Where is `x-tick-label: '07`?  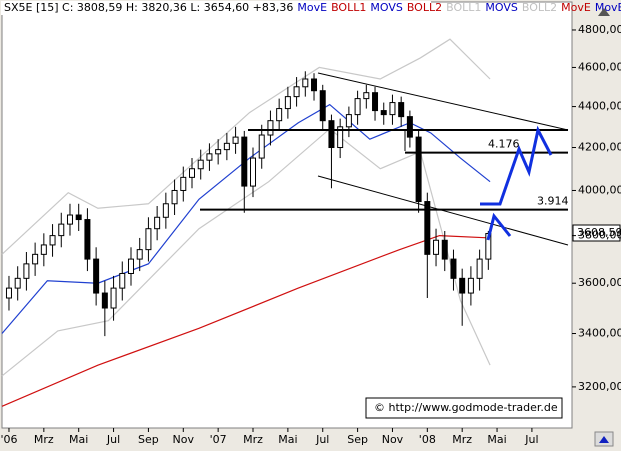 x-tick-label: '07 is located at coordinates (218, 439).